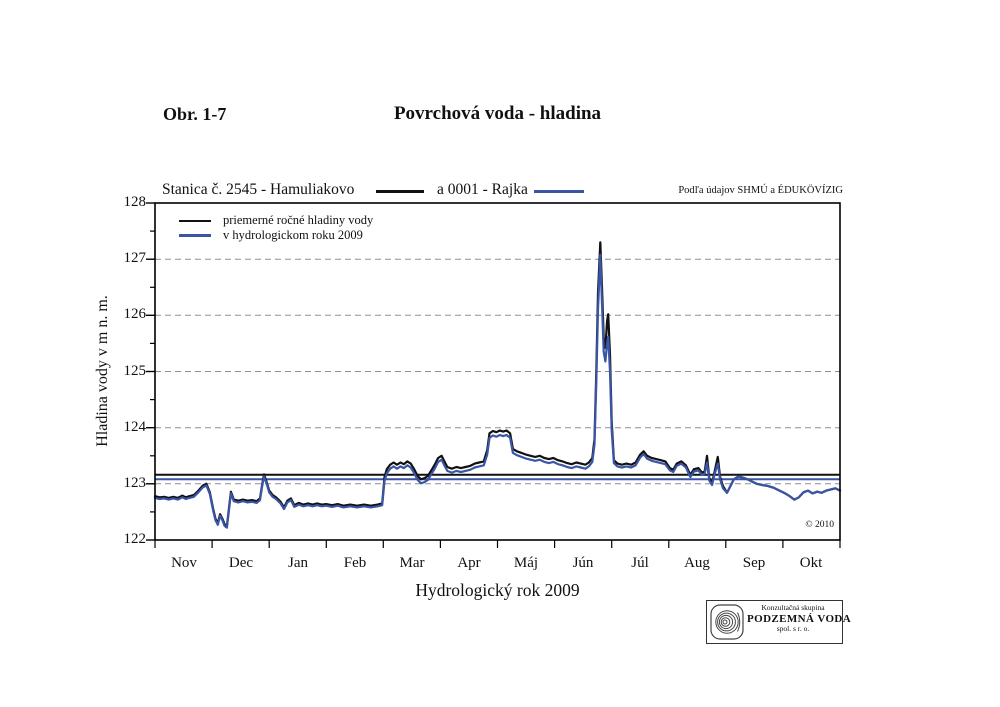 The image size is (1000, 707). I want to click on copyright-note: © 2010, so click(819, 525).